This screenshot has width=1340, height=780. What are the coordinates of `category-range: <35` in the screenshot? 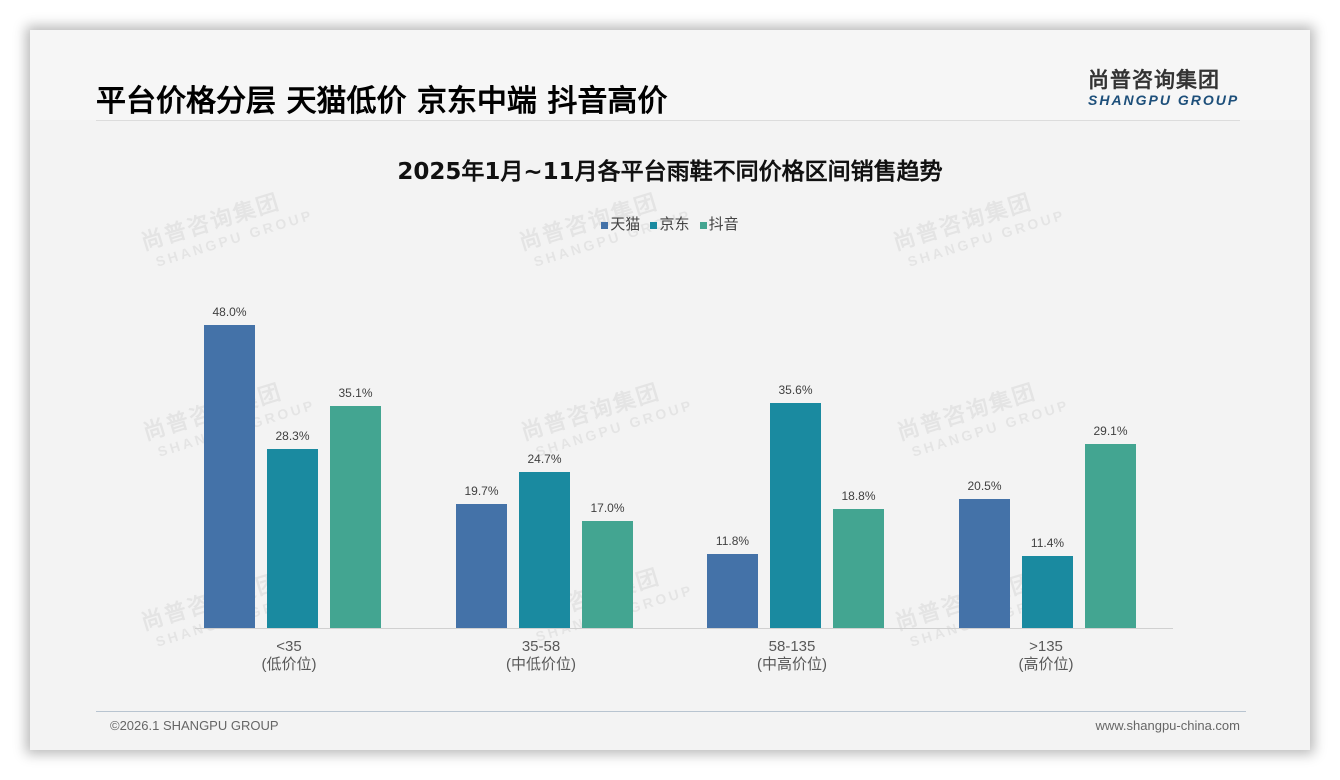 It's located at (289, 646).